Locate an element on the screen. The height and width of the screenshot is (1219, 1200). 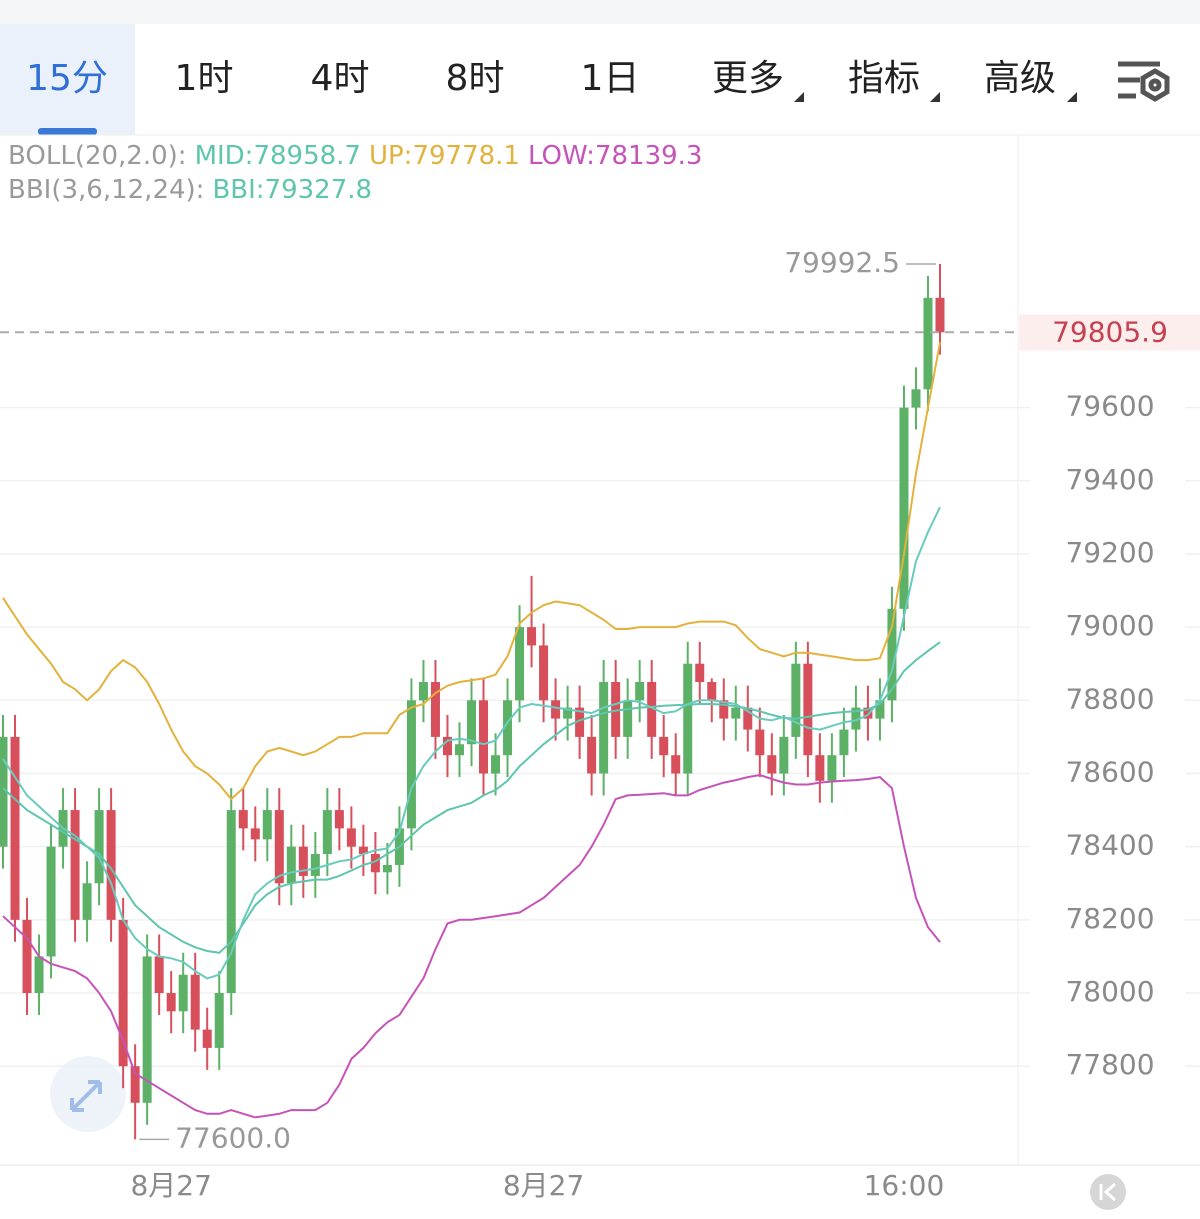
min-mark-label: 77600.0 is located at coordinates (233, 1137).